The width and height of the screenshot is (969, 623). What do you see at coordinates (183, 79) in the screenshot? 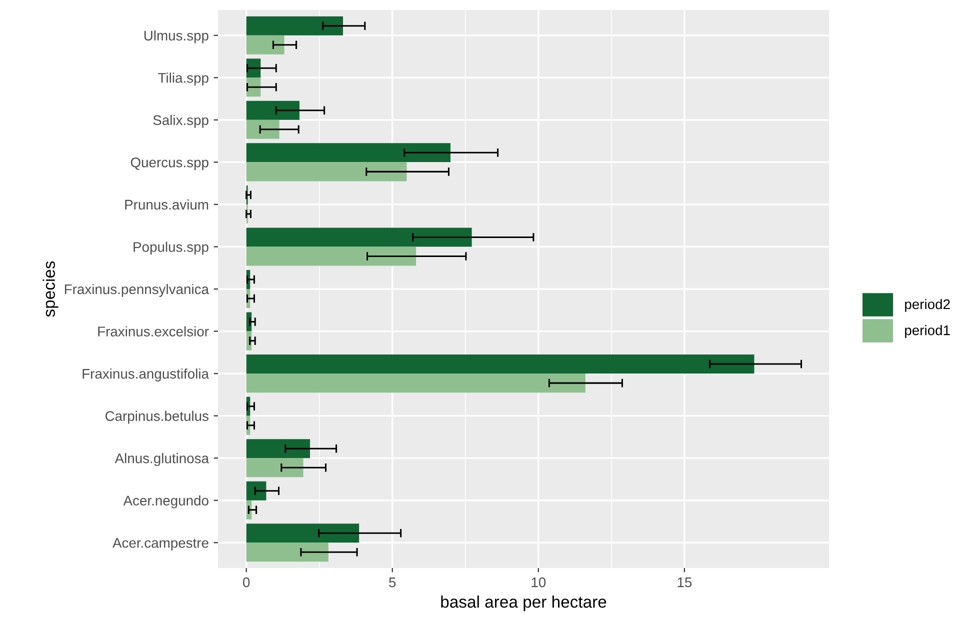
I see `y-tick-label: Tilia.spp` at bounding box center [183, 79].